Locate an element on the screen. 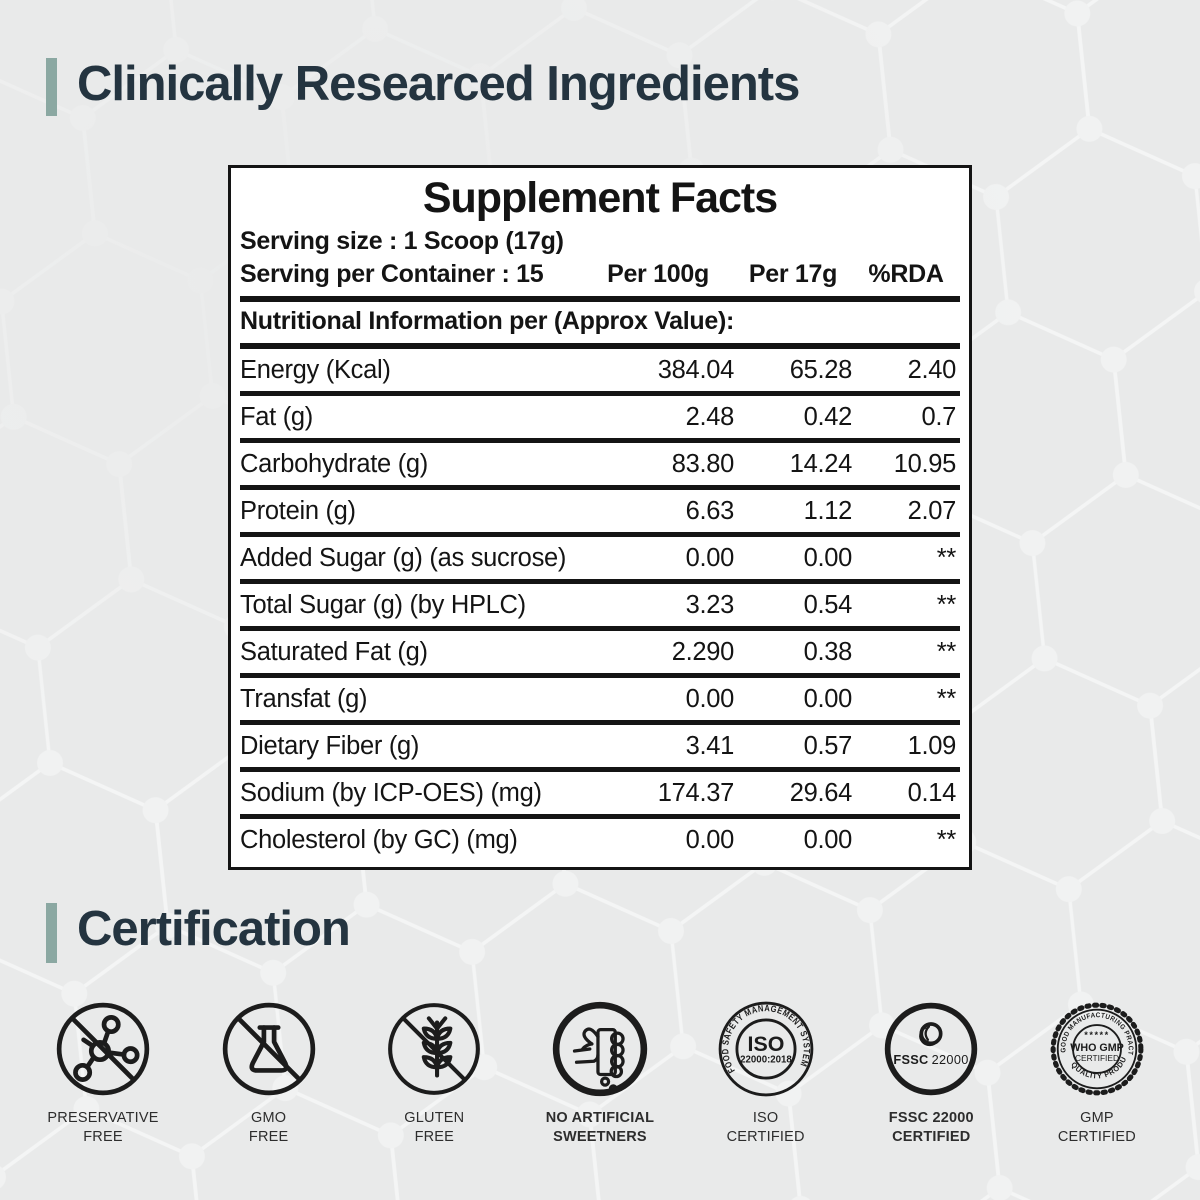  fssc-bold-text: FSSC is located at coordinates (911, 1059).